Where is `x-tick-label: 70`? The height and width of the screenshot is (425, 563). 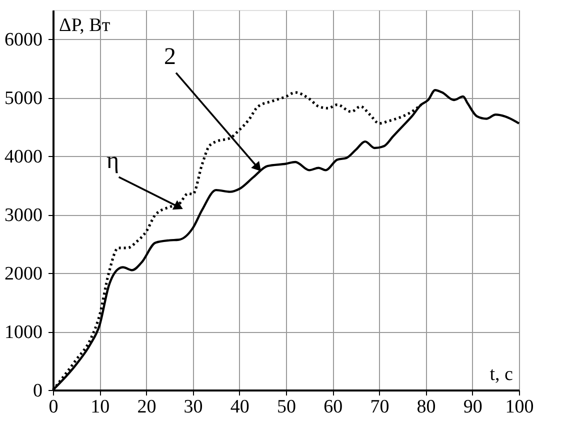
x-tick-label: 70 is located at coordinates (380, 407).